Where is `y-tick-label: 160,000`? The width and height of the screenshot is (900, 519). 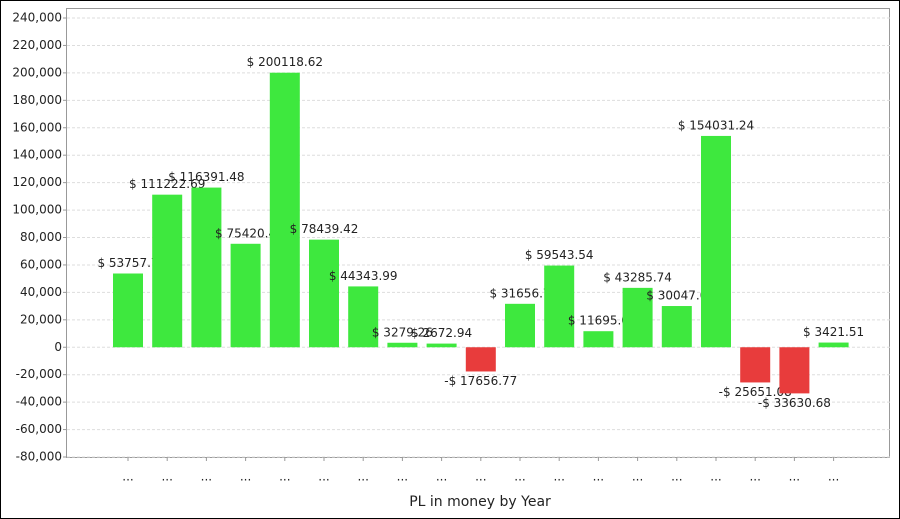
y-tick-label: 160,000 is located at coordinates (37, 127).